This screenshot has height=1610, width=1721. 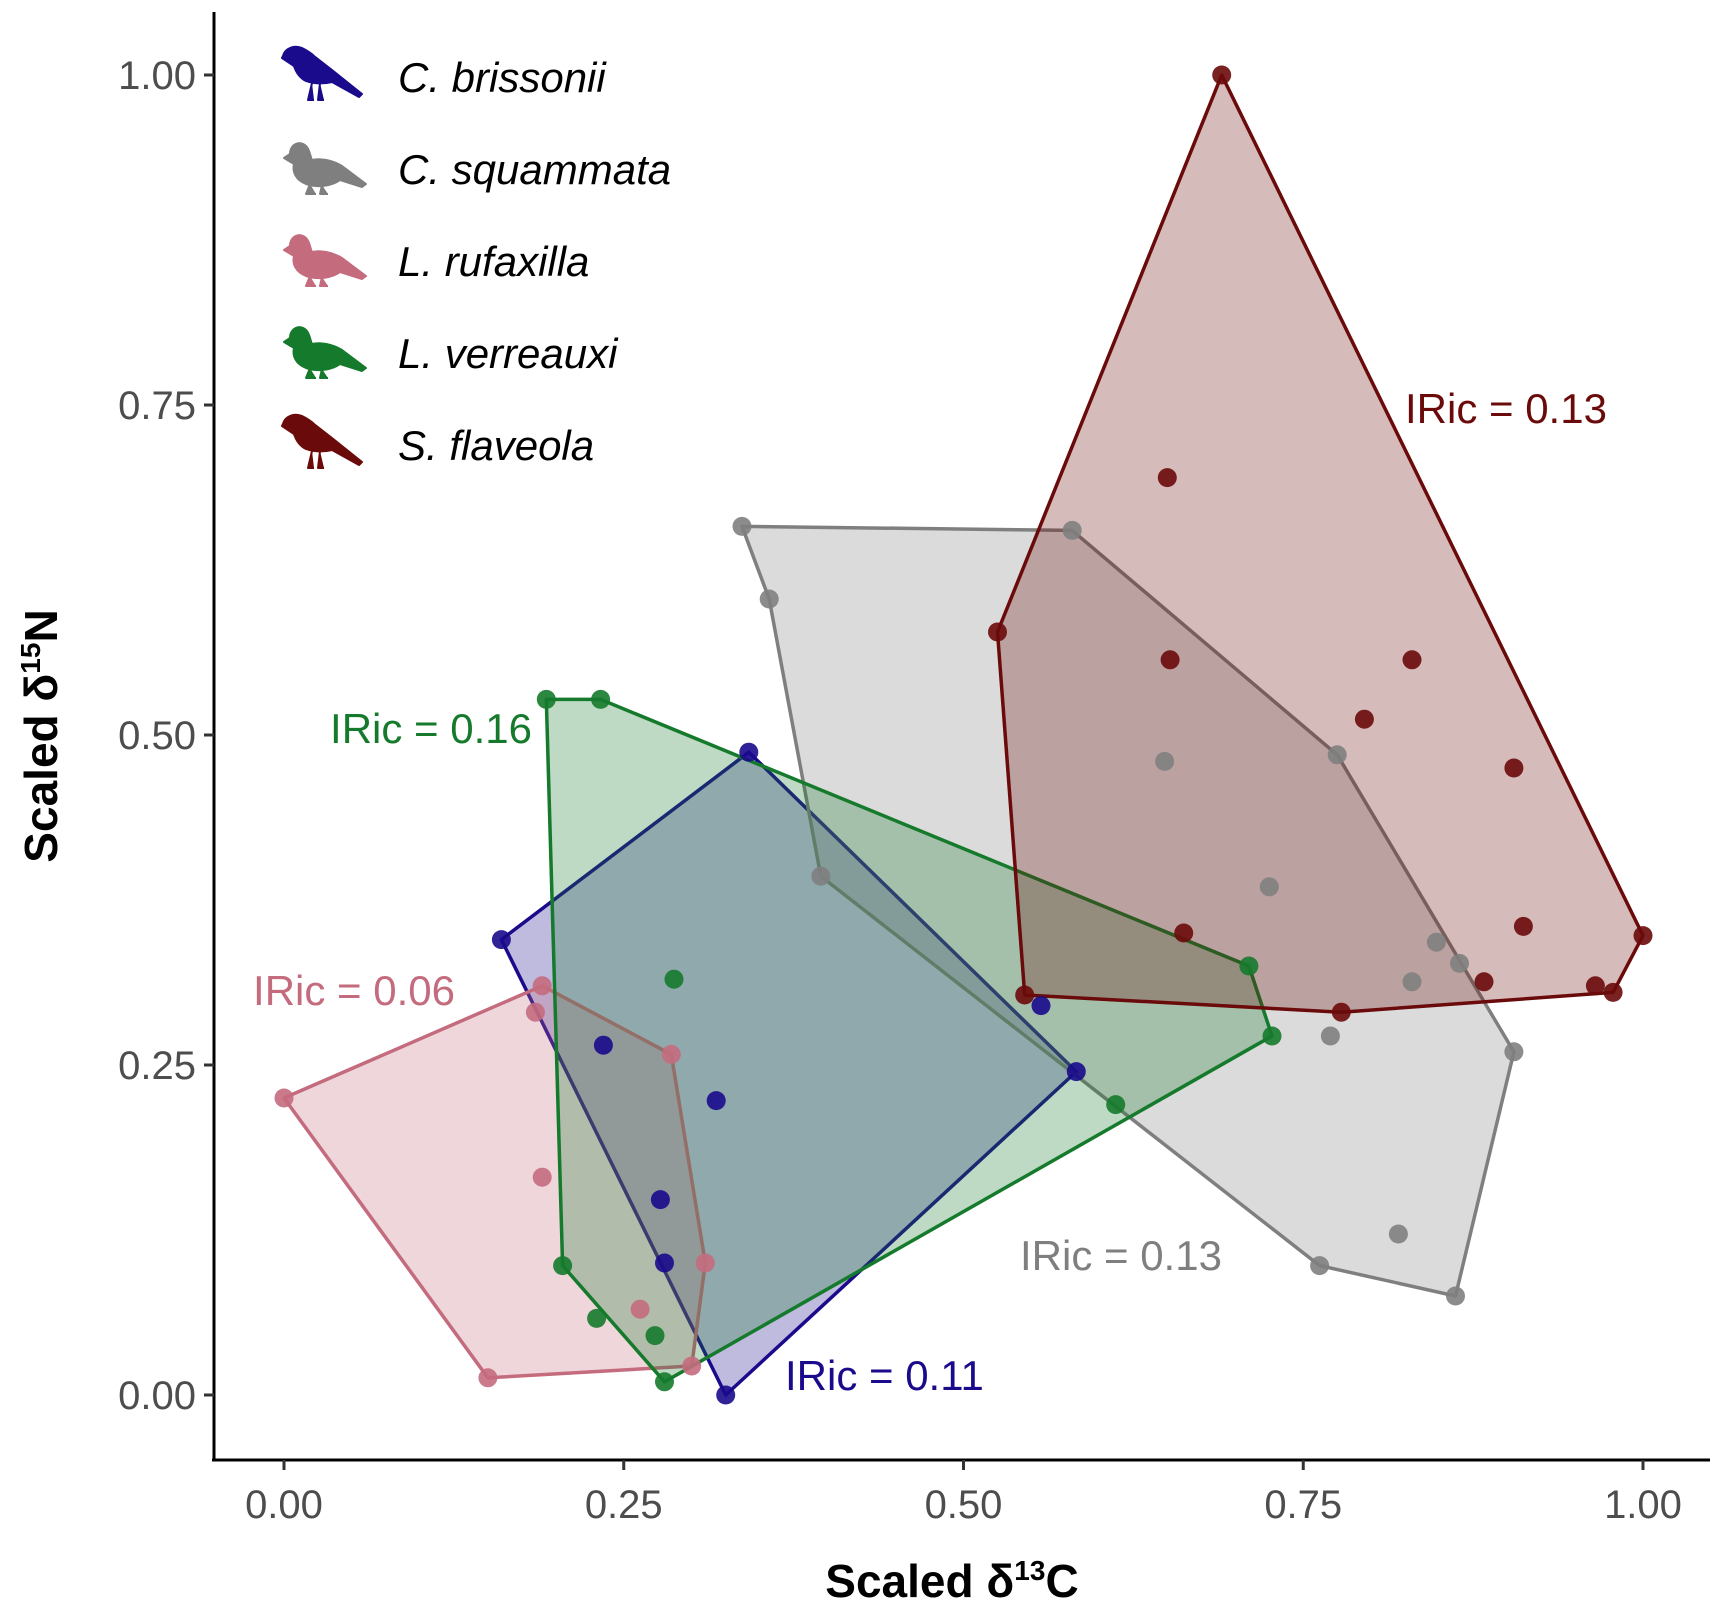 I want to click on legend-item-l-verreauxi: L. verreauxi, so click(x=451, y=352).